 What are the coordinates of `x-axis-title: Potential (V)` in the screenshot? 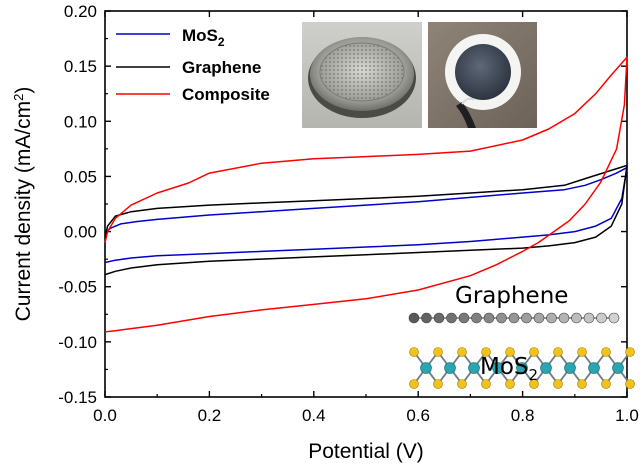 It's located at (366, 451).